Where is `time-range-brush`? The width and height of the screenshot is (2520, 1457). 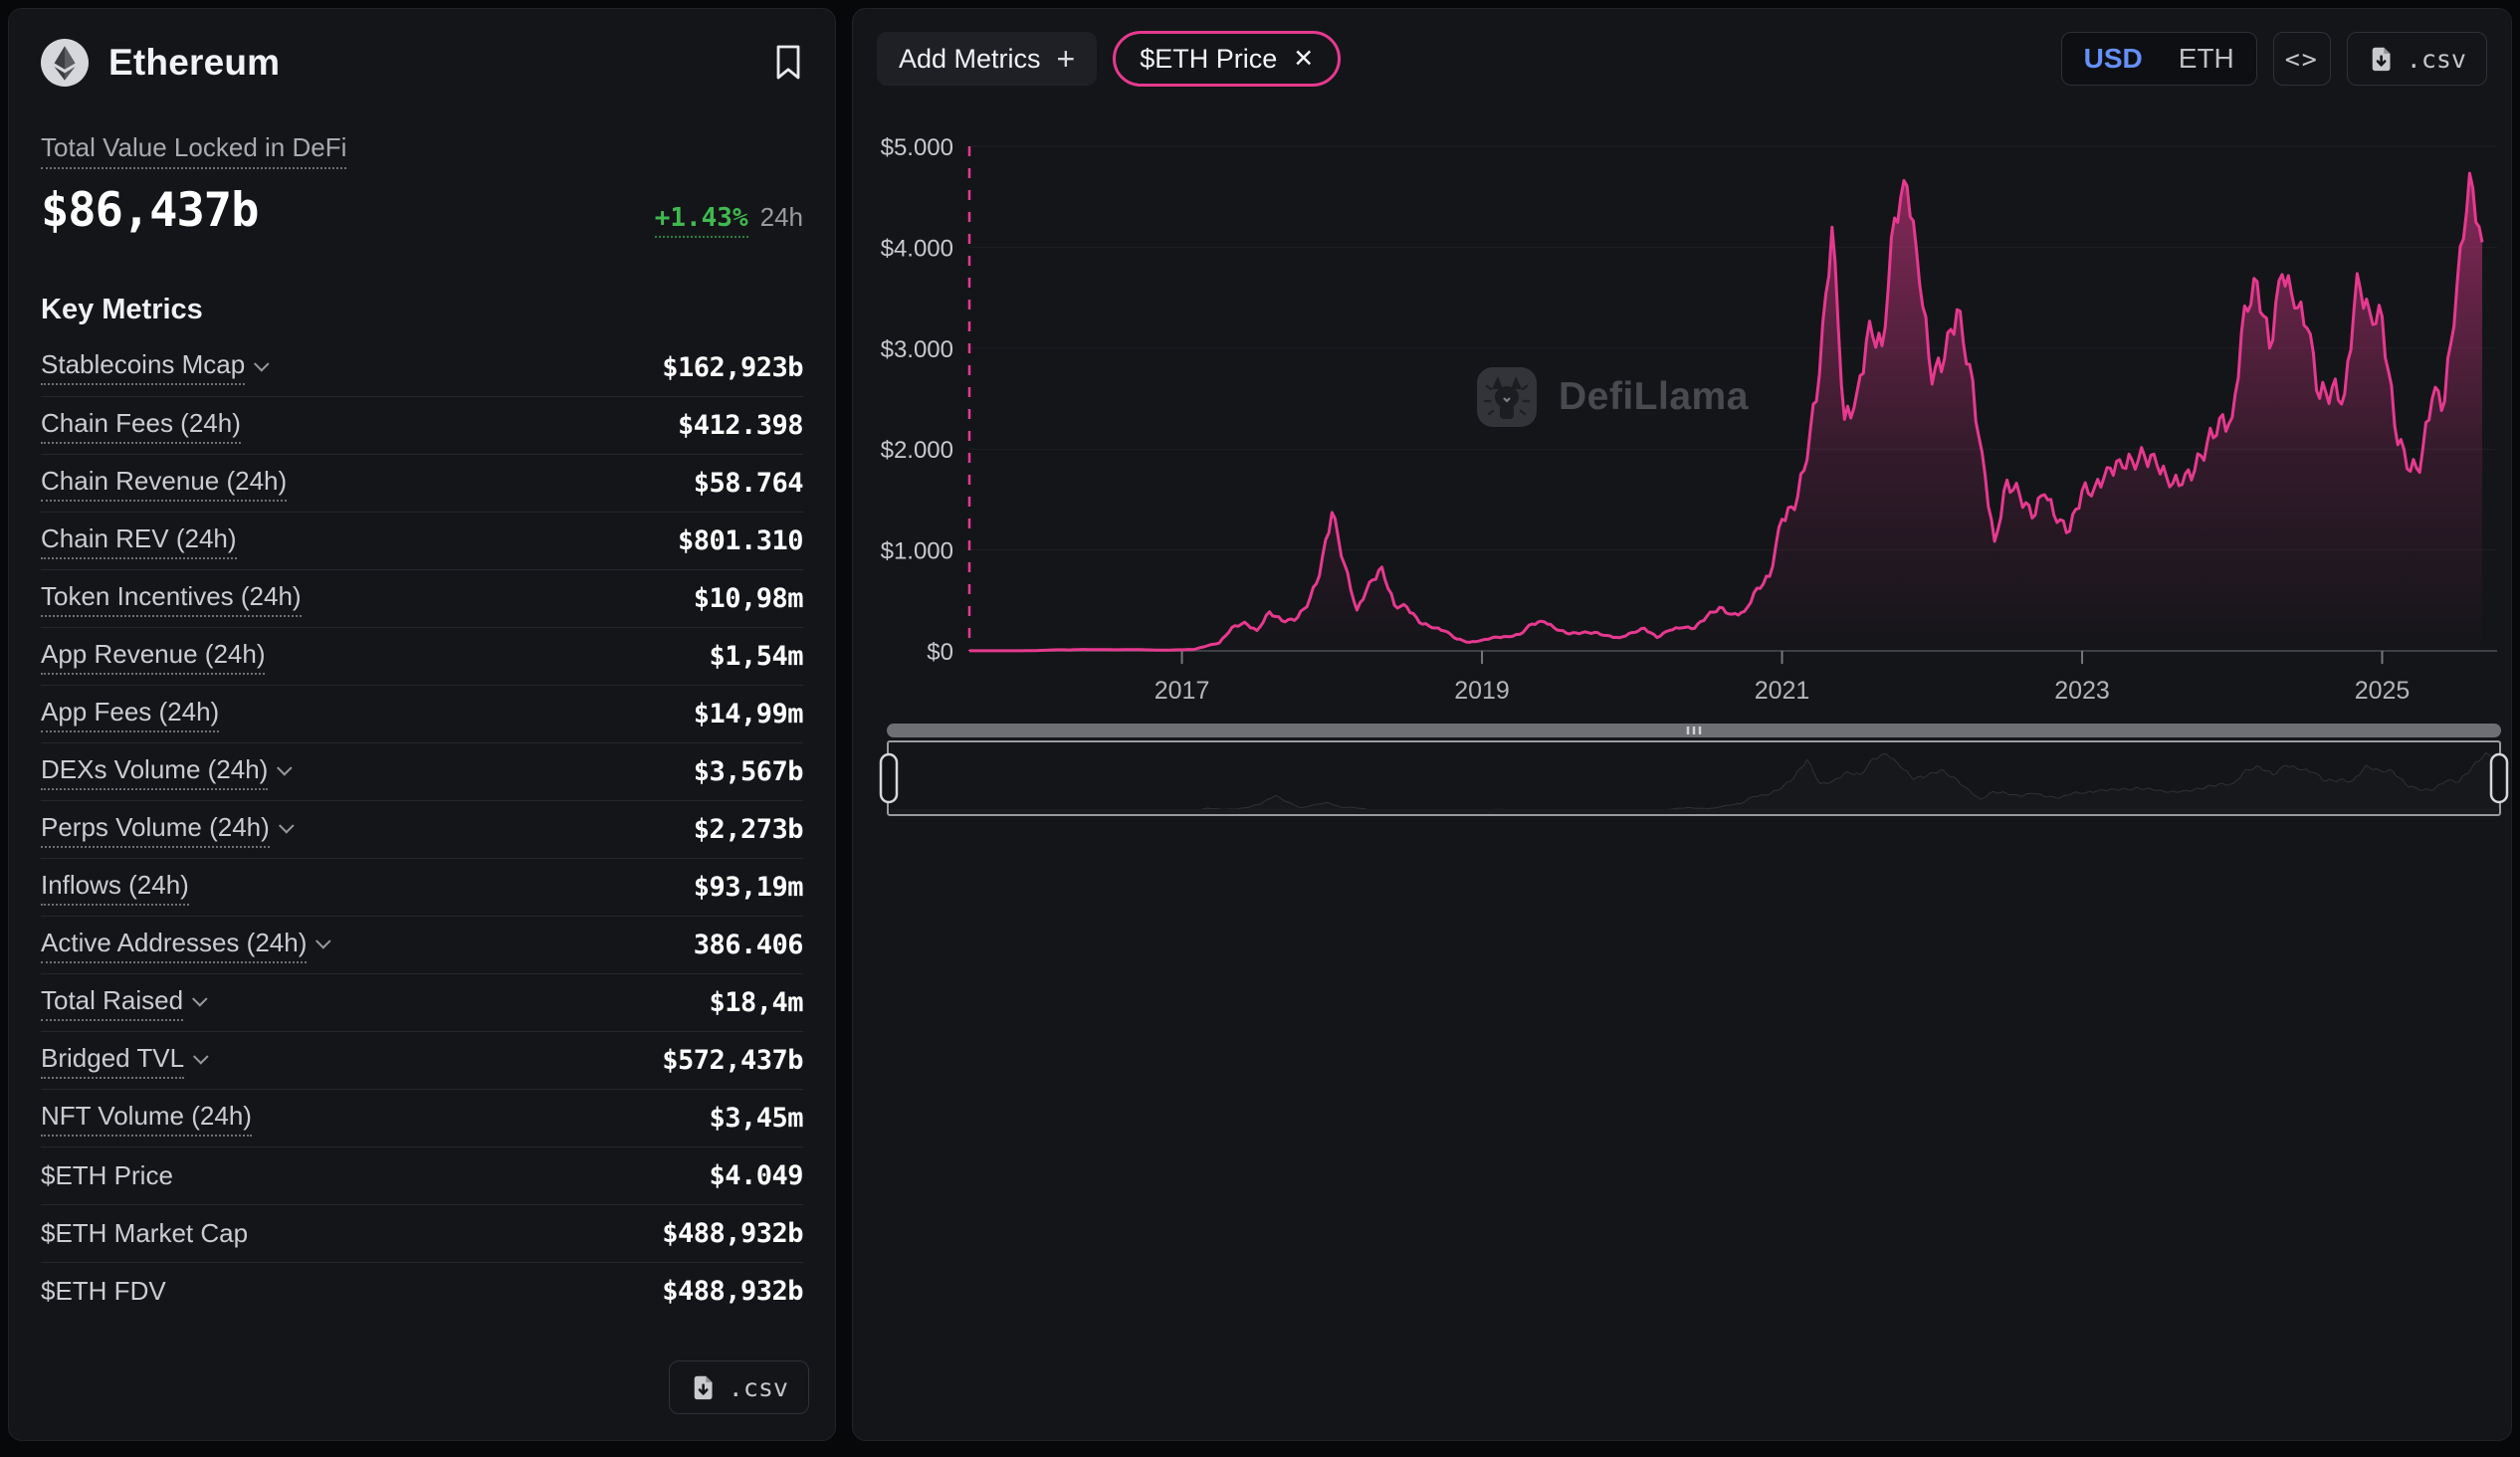 time-range-brush is located at coordinates (1694, 773).